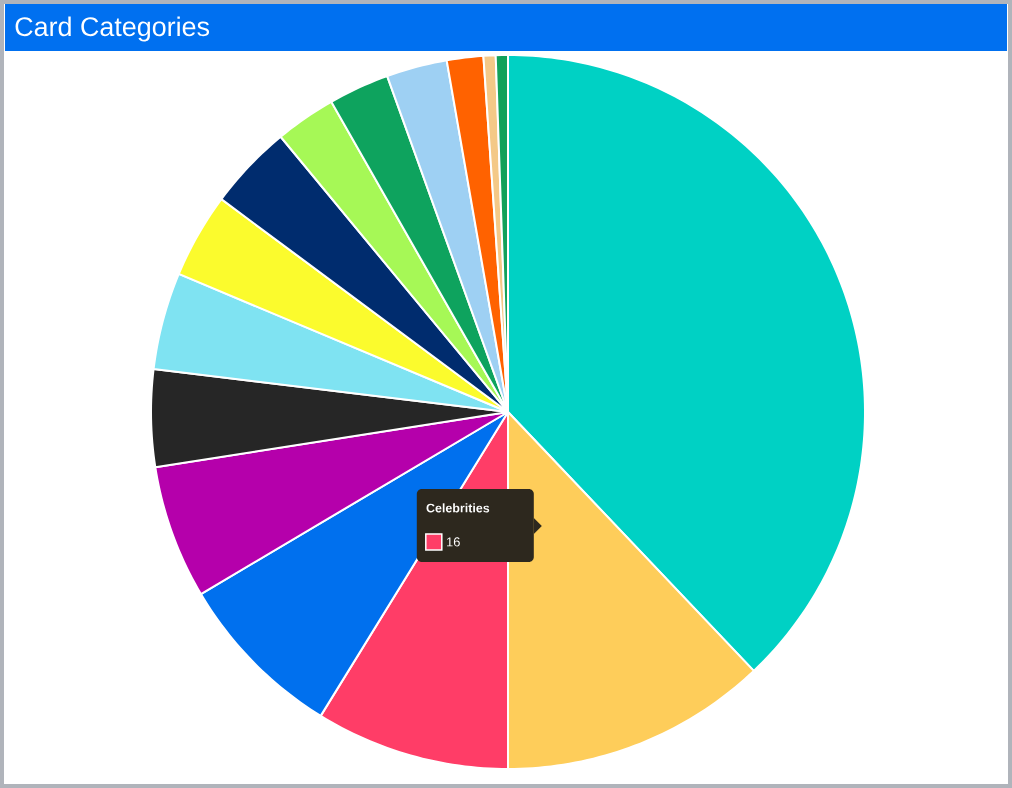 The height and width of the screenshot is (788, 1012). Describe the element at coordinates (453, 542) in the screenshot. I see `data-label: 16` at that location.